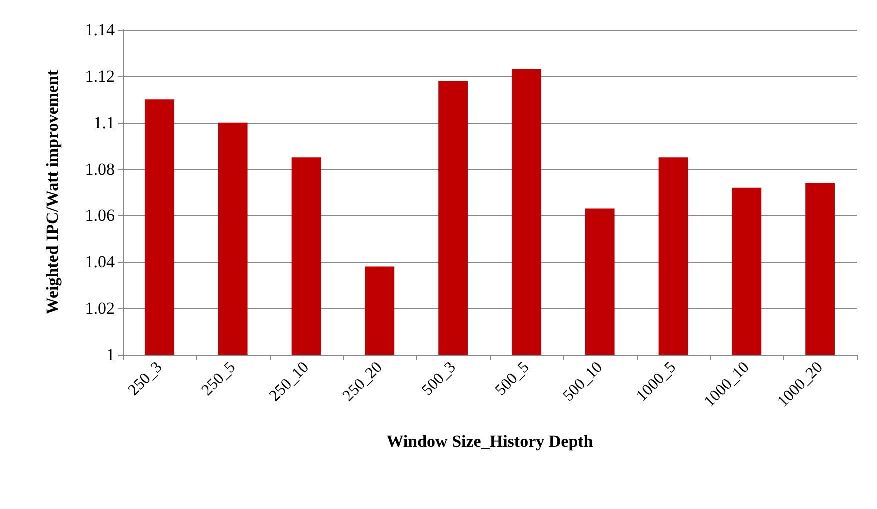 This screenshot has width=877, height=509. Describe the element at coordinates (104, 122) in the screenshot. I see `y-tick-label: 1.1` at that location.